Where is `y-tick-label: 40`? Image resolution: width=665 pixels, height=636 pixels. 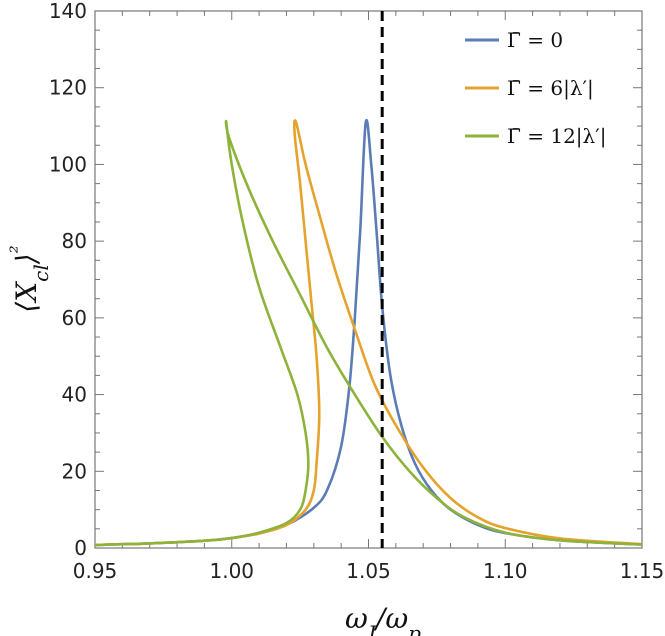
y-tick-label: 40 is located at coordinates (74, 395).